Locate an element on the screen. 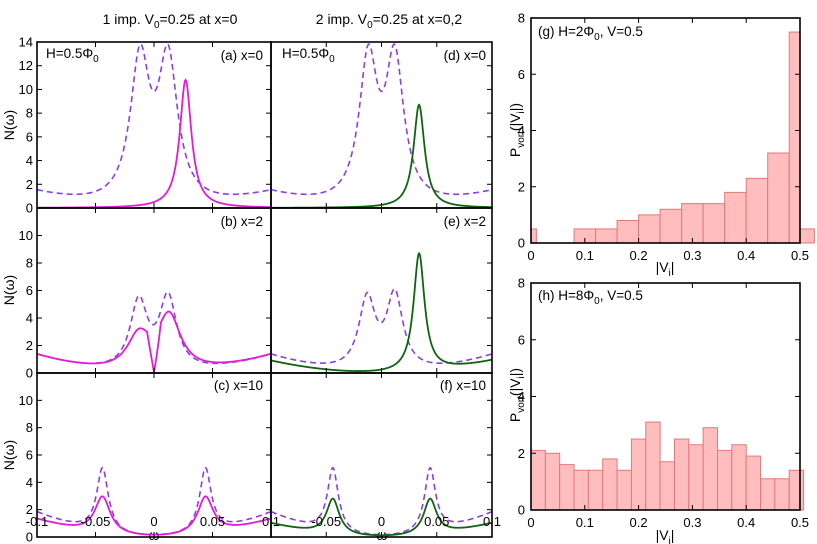 Image resolution: width=817 pixels, height=544 pixels. ylabel-a: N(ω) is located at coordinates (9, 125).